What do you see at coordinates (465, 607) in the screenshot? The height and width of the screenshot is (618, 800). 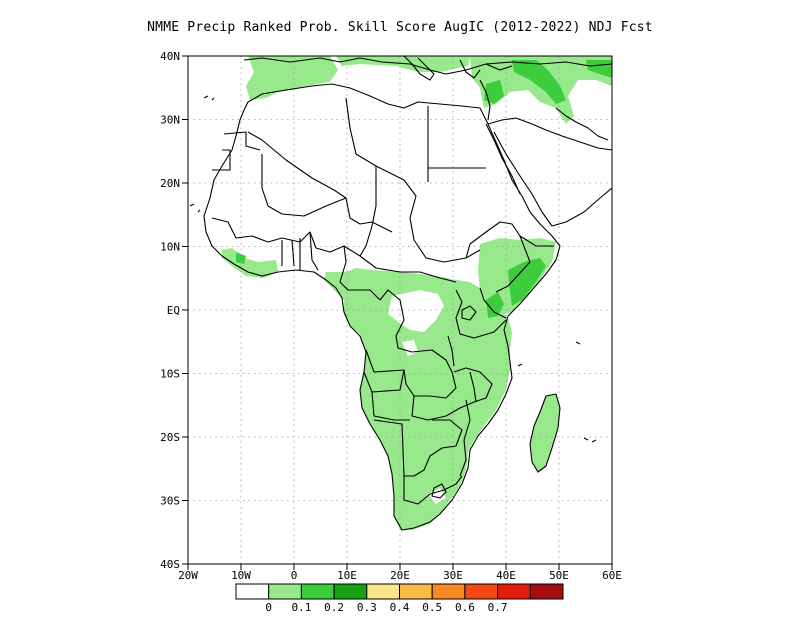 I see `colorbar-label: 0.6` at bounding box center [465, 607].